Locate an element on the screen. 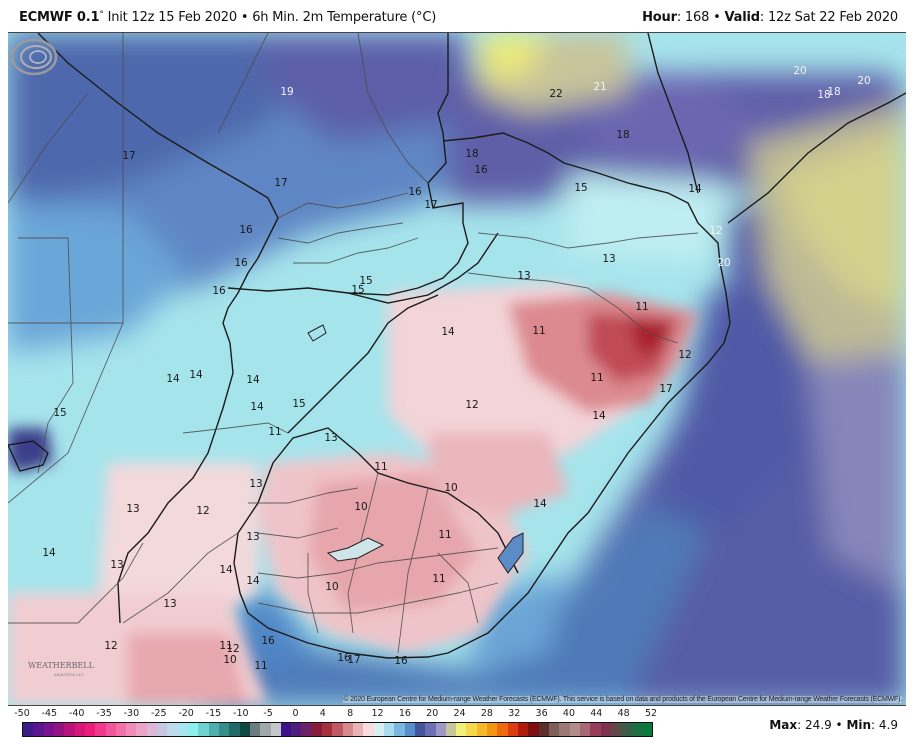 The image size is (914, 750). logo-text: WEATHERBELL is located at coordinates (61, 665).